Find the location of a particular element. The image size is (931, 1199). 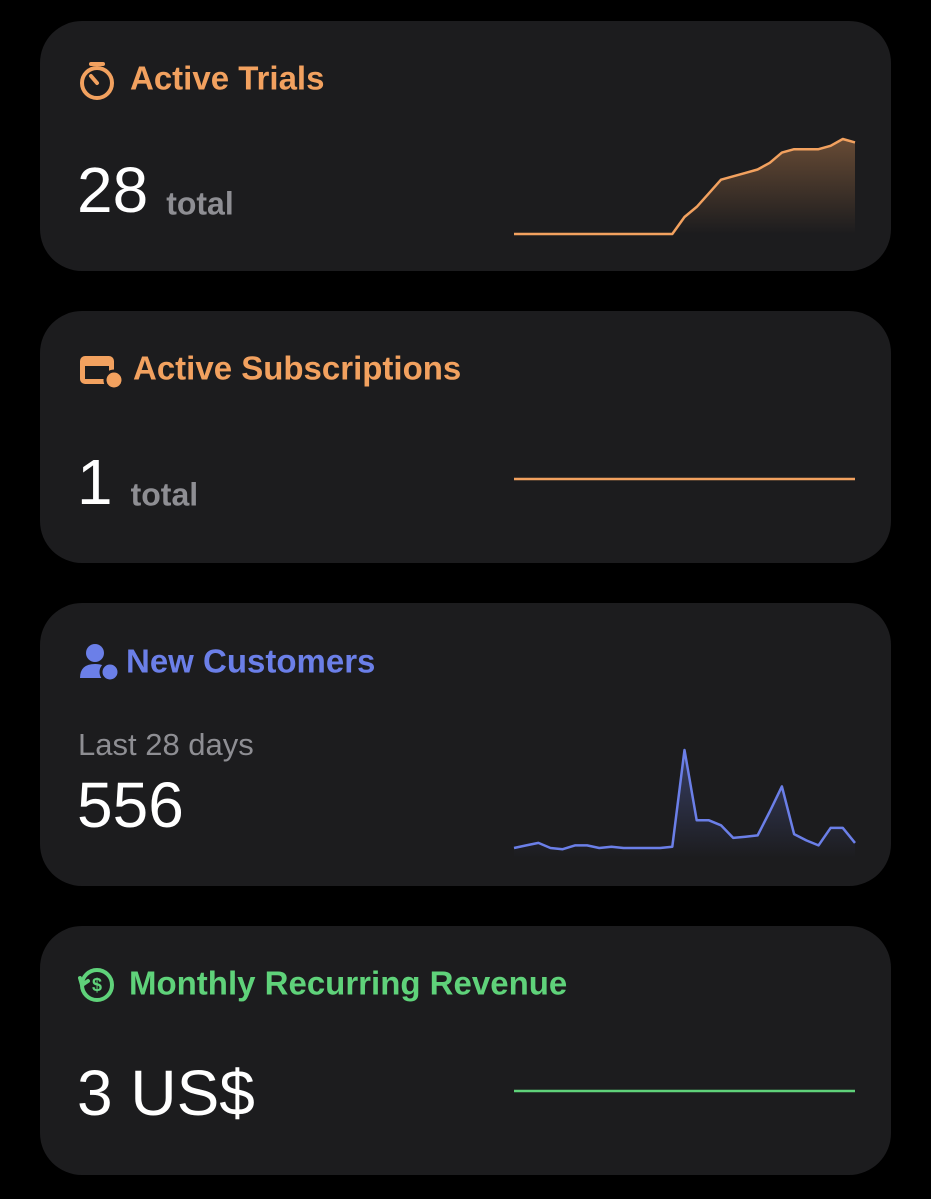

metric-value: 3 US$ is located at coordinates (166, 1093).